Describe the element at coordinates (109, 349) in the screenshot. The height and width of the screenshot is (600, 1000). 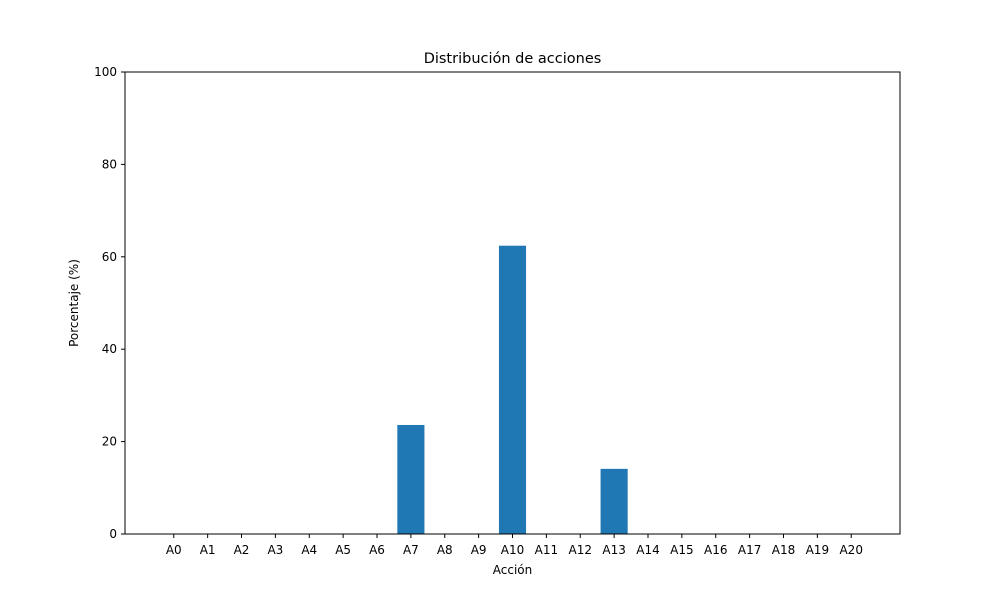
I see `y-tick-label: 40` at that location.